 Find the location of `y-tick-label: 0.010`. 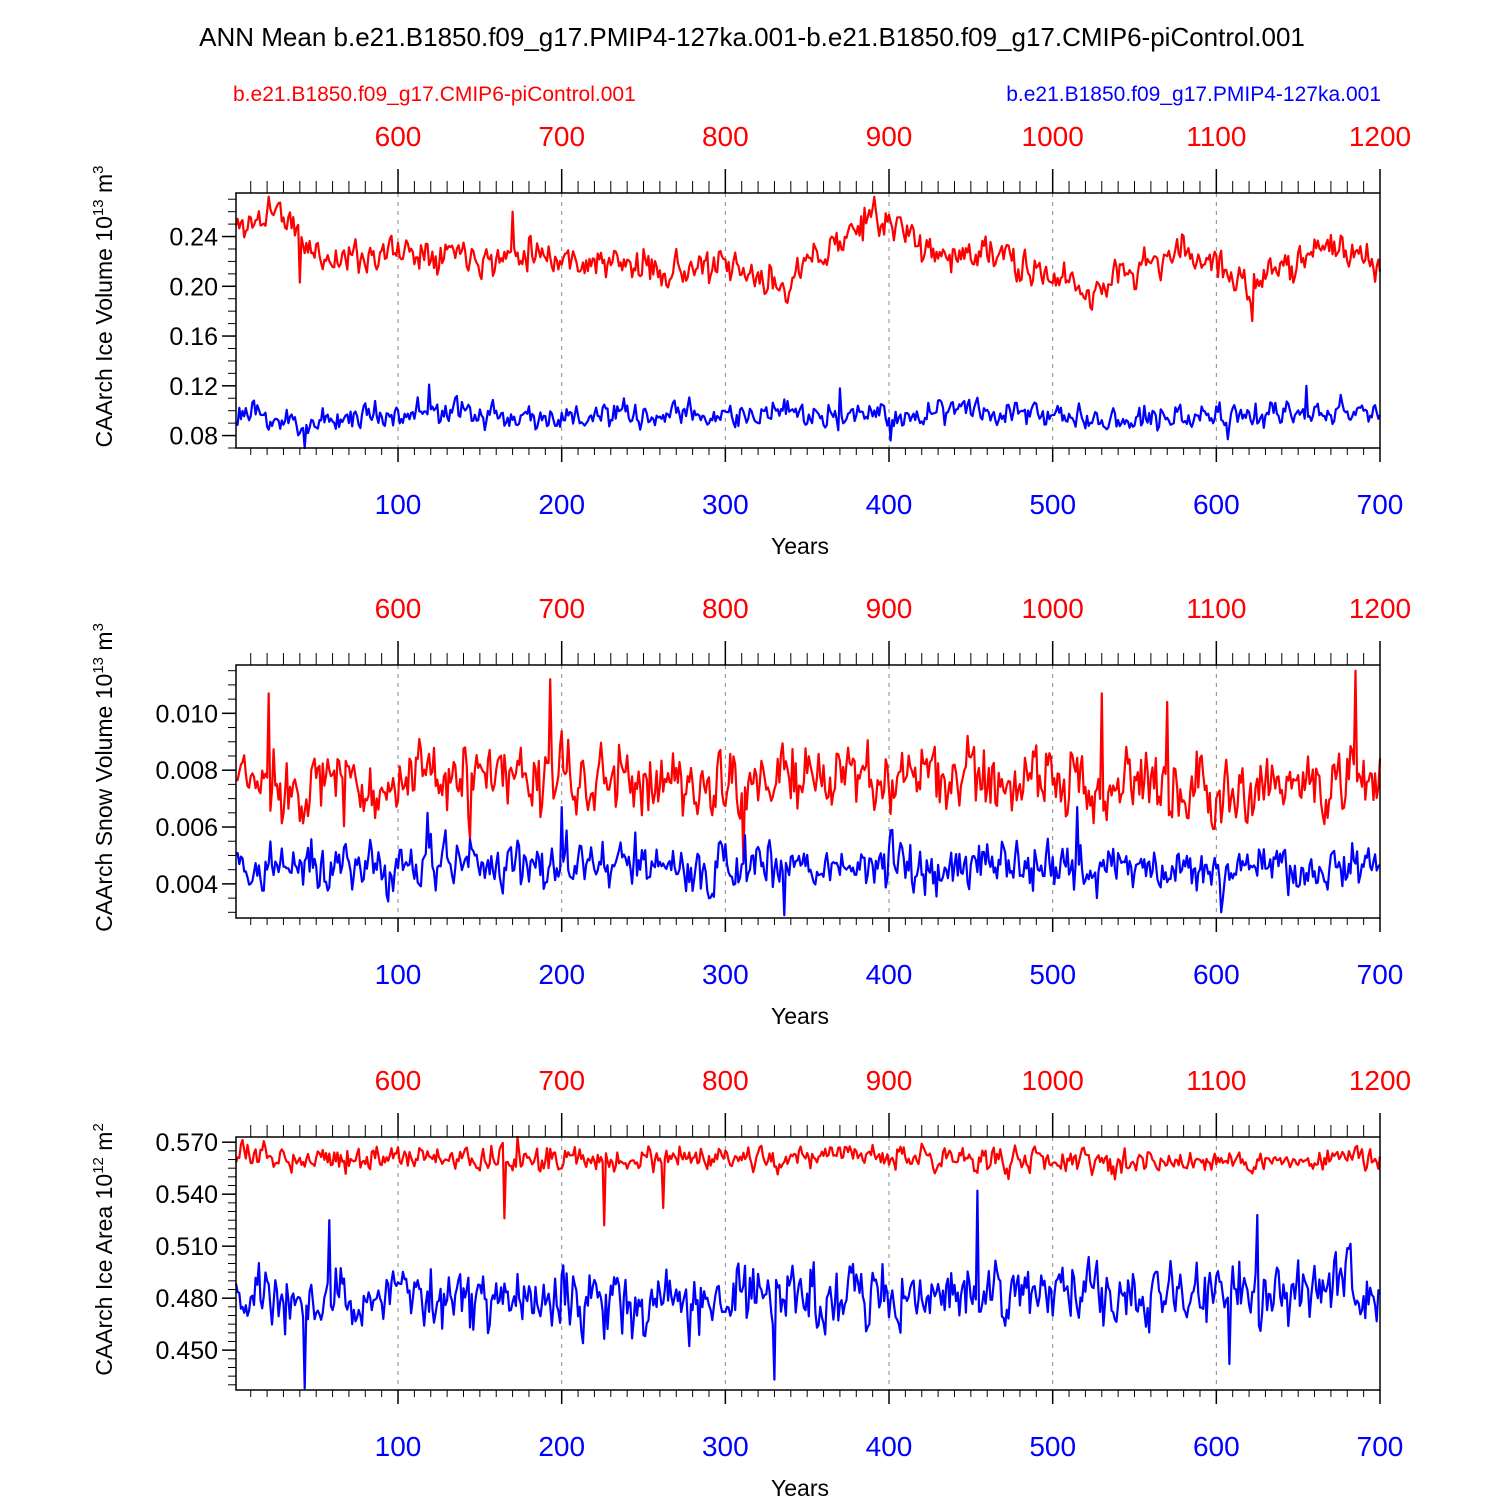

y-tick-label: 0.010 is located at coordinates (186, 714).